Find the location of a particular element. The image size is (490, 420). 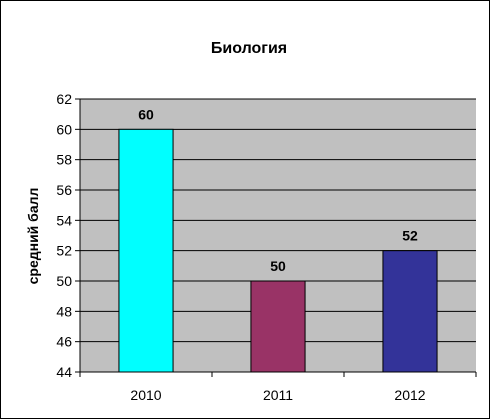

x-tick-label-2011: 2011 is located at coordinates (278, 395).